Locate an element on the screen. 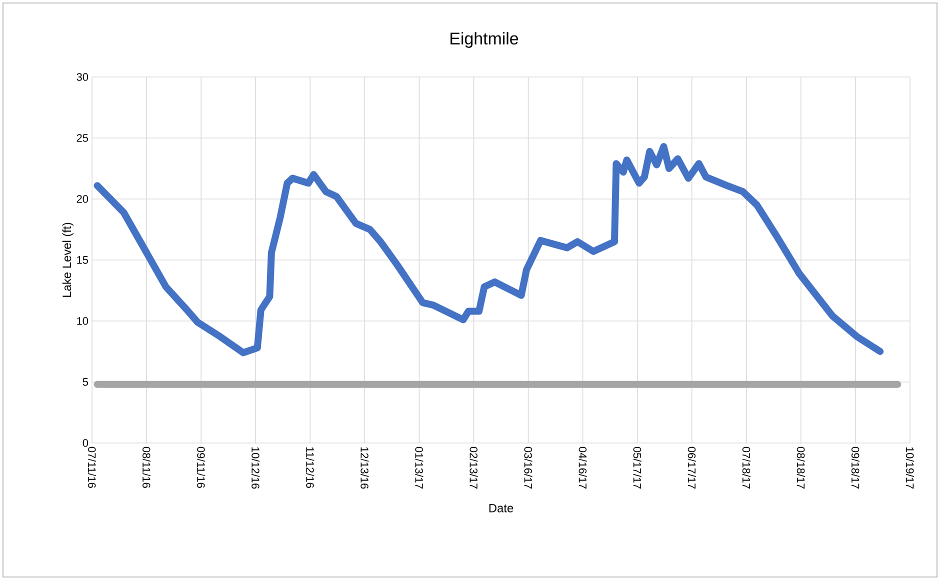 The width and height of the screenshot is (940, 580). x-tick-label: 06/17/17 is located at coordinates (692, 467).